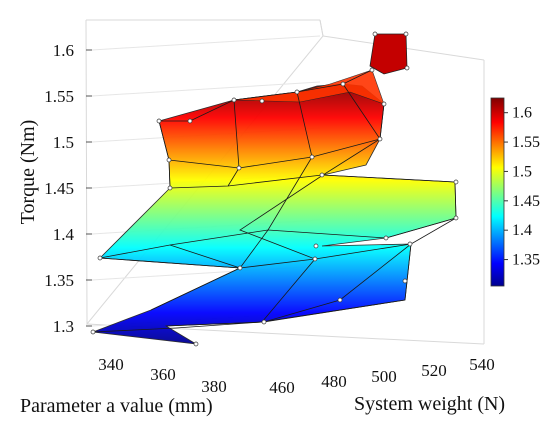 The height and width of the screenshot is (425, 550). I want to click on z-axis-ticks: 1.3 1.35 1.4 1.45 1.5 1.55 1.6, so click(68, 188).